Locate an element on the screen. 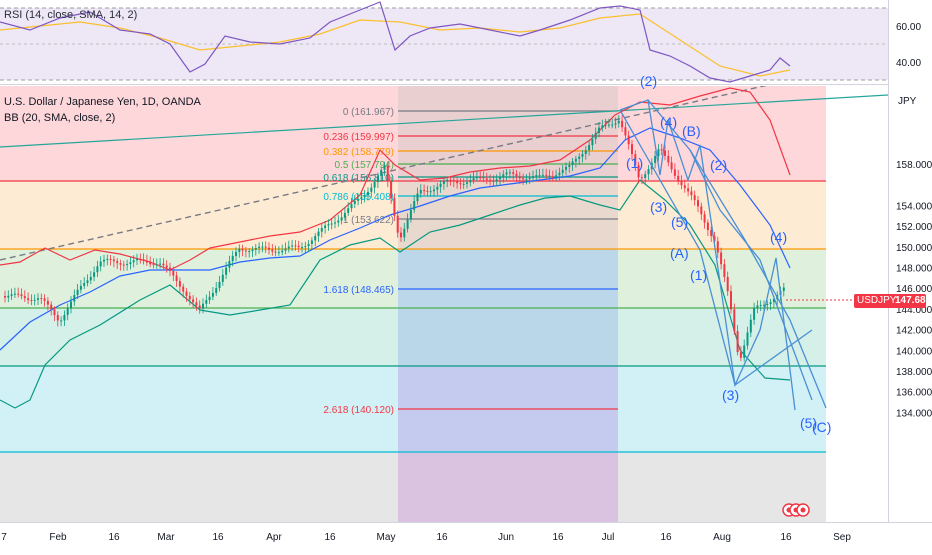  price-tick-label: 148.000 is located at coordinates (914, 269).